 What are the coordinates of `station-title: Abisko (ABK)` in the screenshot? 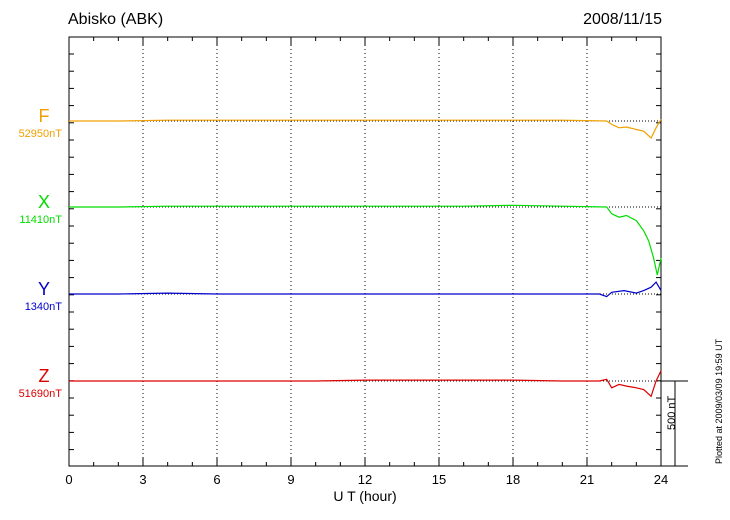 It's located at (116, 19).